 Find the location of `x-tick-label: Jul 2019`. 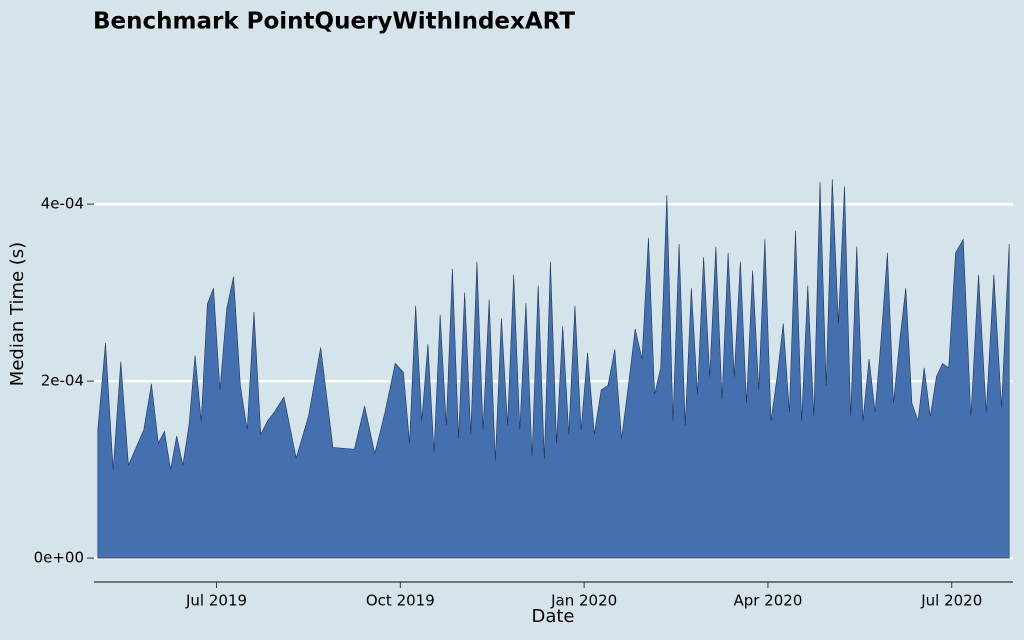

x-tick-label: Jul 2019 is located at coordinates (216, 601).